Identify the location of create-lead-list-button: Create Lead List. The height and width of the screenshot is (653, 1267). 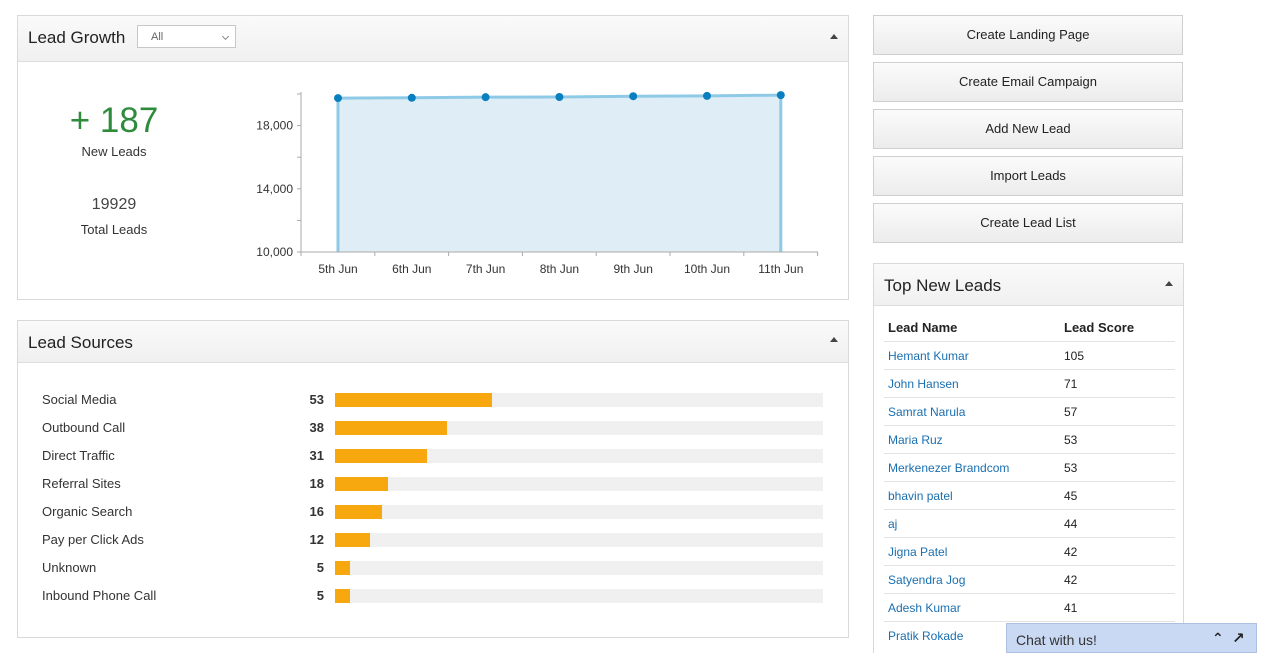
(1028, 223).